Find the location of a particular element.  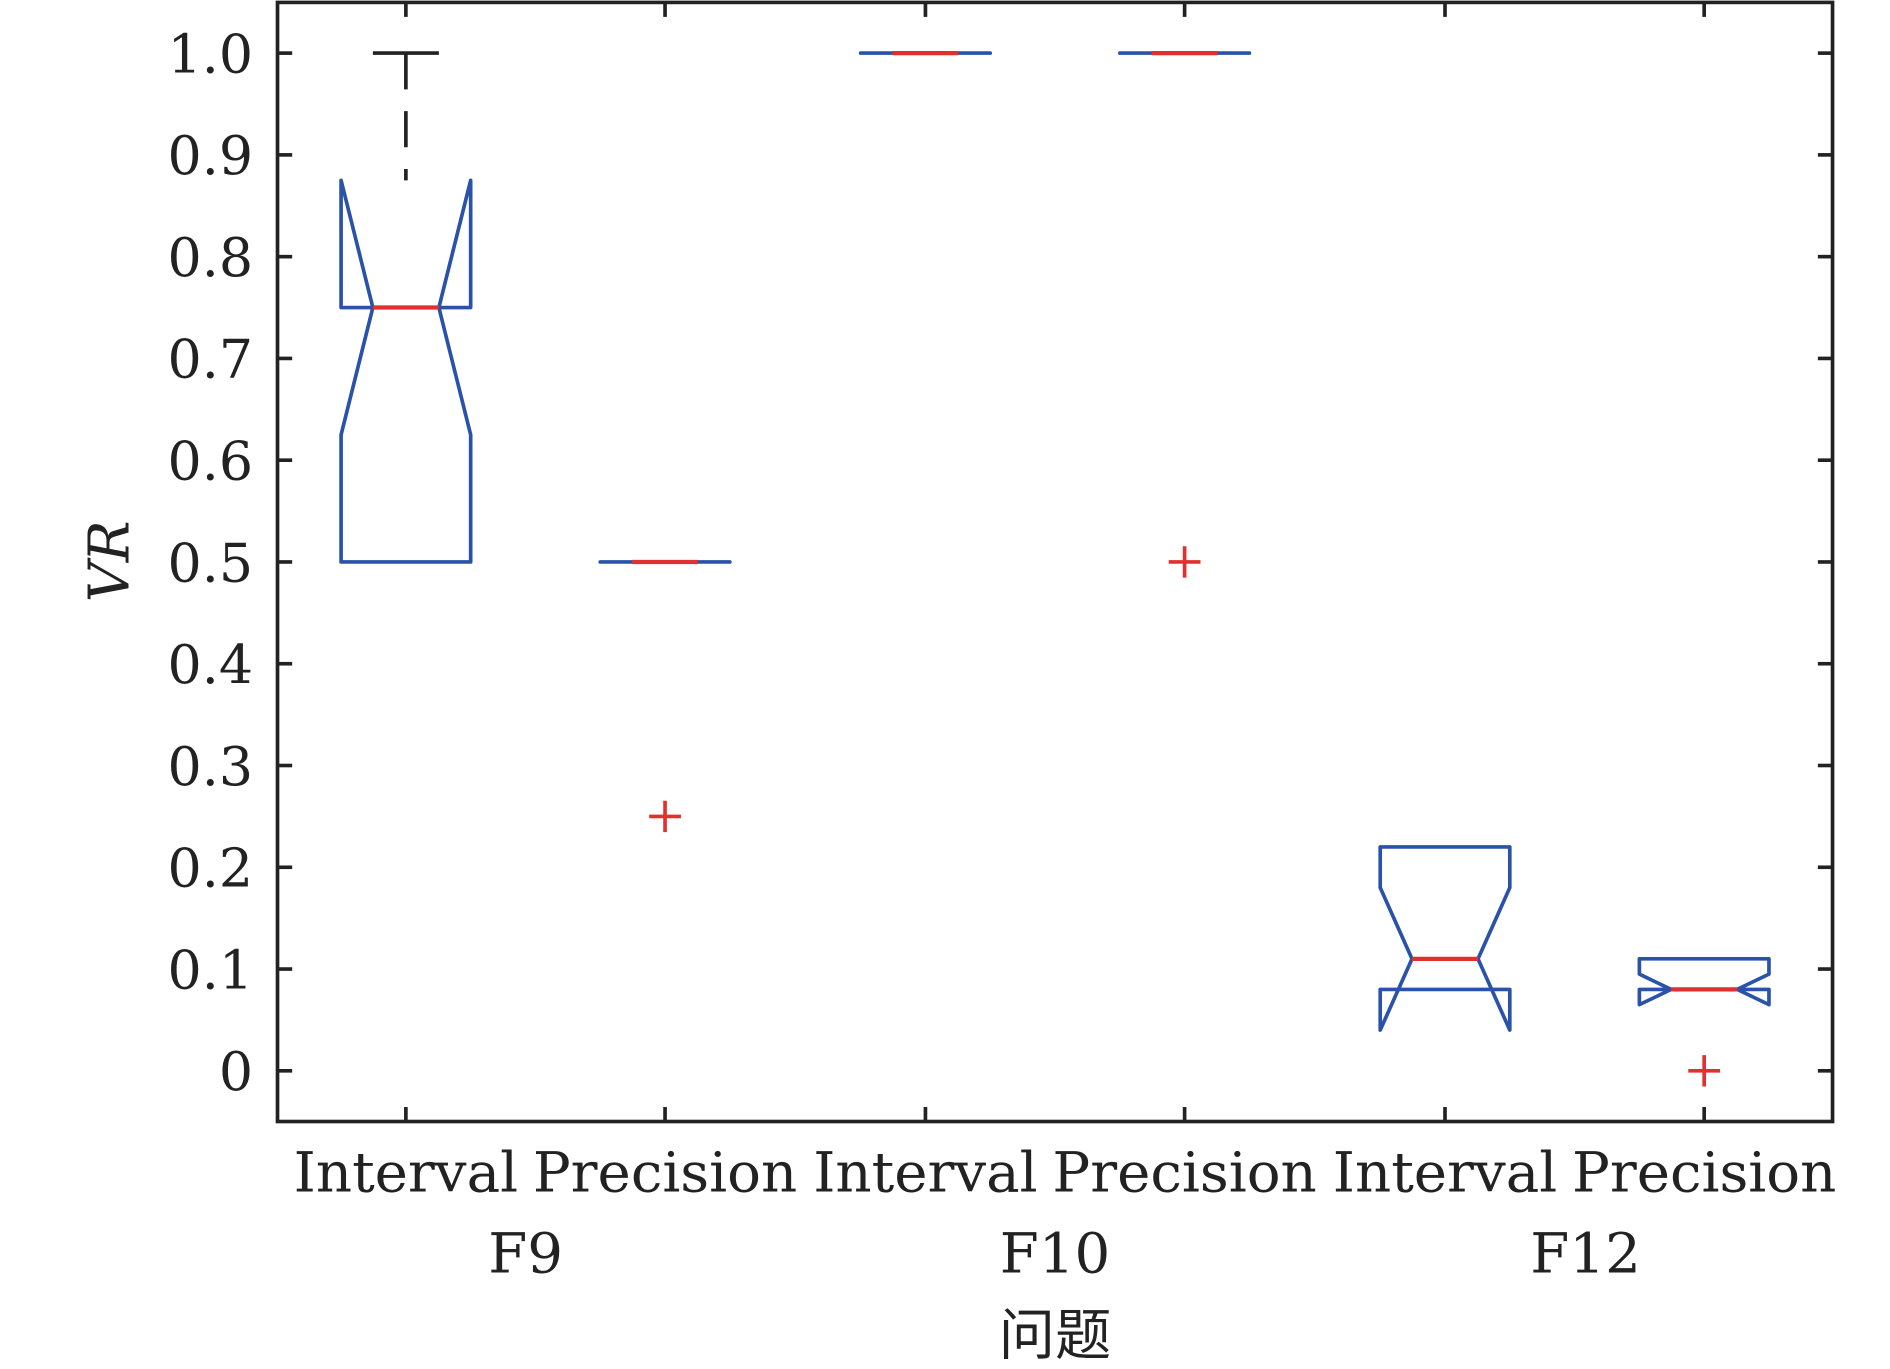

y-tick-label: 0.2 is located at coordinates (211, 868).